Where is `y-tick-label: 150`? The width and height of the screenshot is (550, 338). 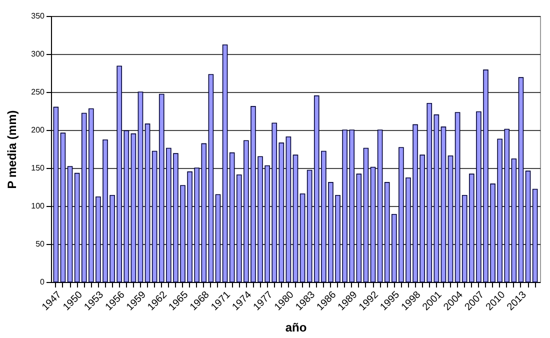 y-tick-label: 150 is located at coordinates (38, 168).